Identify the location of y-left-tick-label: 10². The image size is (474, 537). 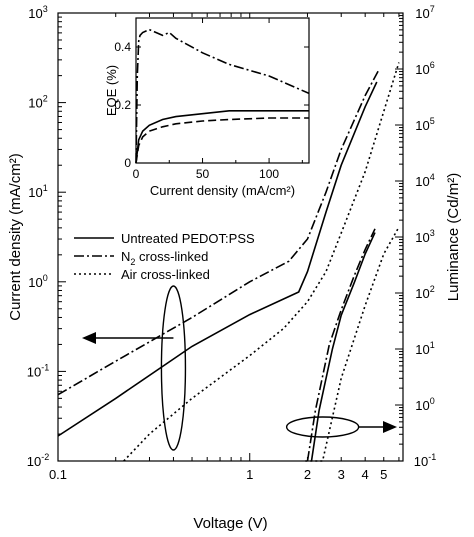
(37, 102).